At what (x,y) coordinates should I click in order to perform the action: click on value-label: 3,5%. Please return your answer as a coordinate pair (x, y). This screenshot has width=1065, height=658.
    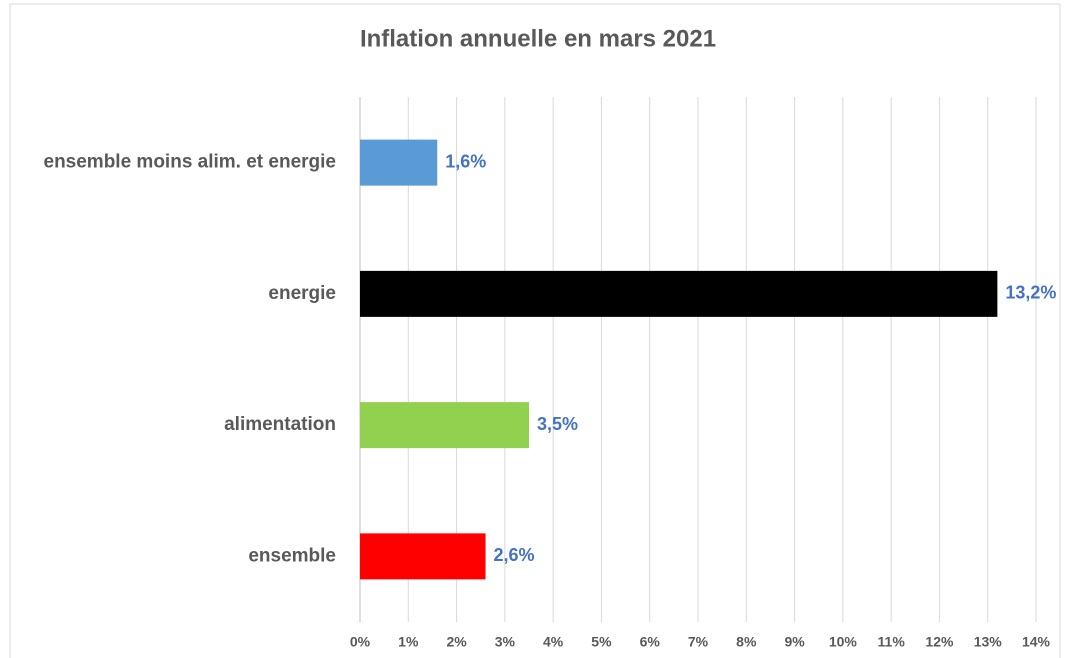
    Looking at the image, I should click on (557, 424).